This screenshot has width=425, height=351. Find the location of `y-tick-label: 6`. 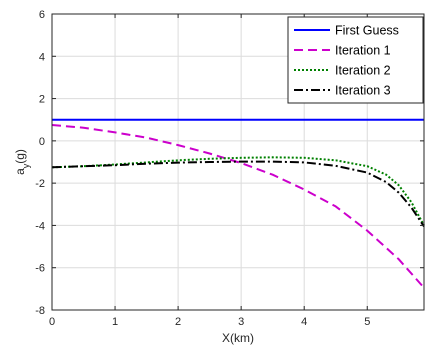

y-tick-label: 6 is located at coordinates (42, 15).